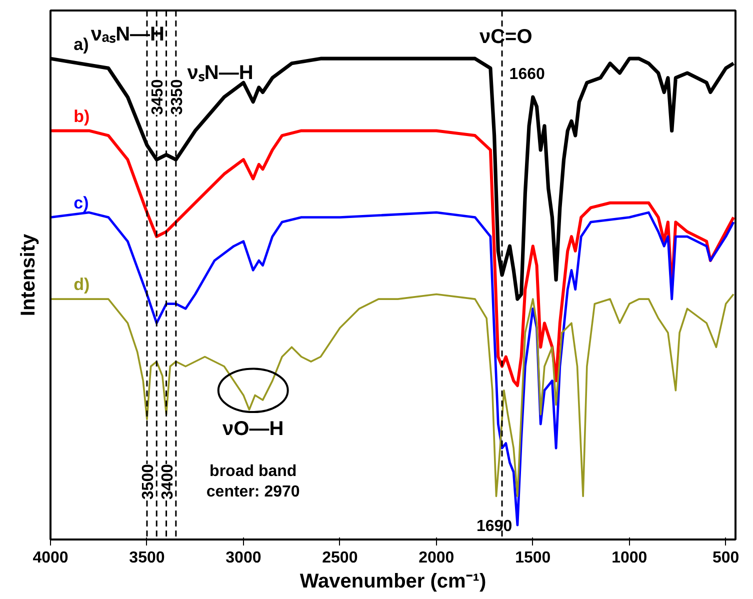  Describe the element at coordinates (158, 97) in the screenshot. I see `annotation: 3450` at that location.